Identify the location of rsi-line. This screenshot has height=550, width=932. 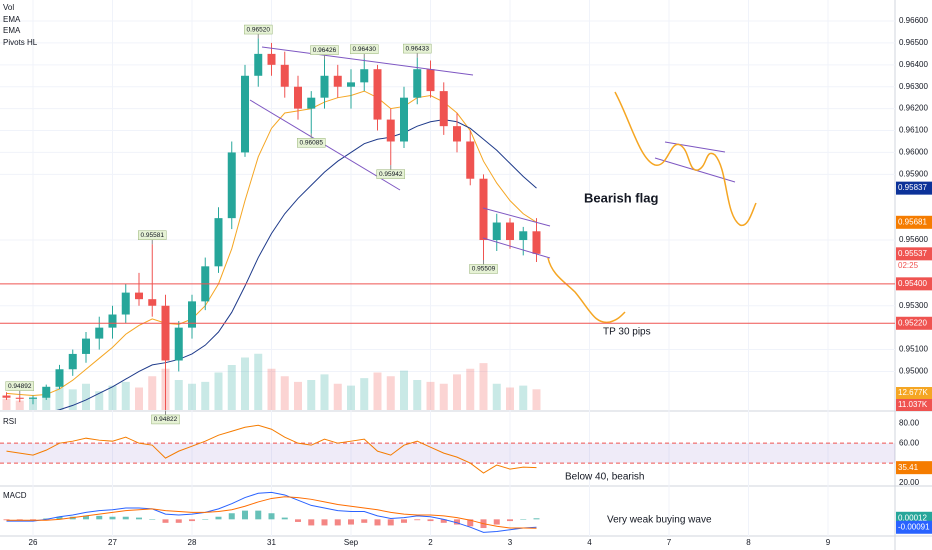
(271, 449).